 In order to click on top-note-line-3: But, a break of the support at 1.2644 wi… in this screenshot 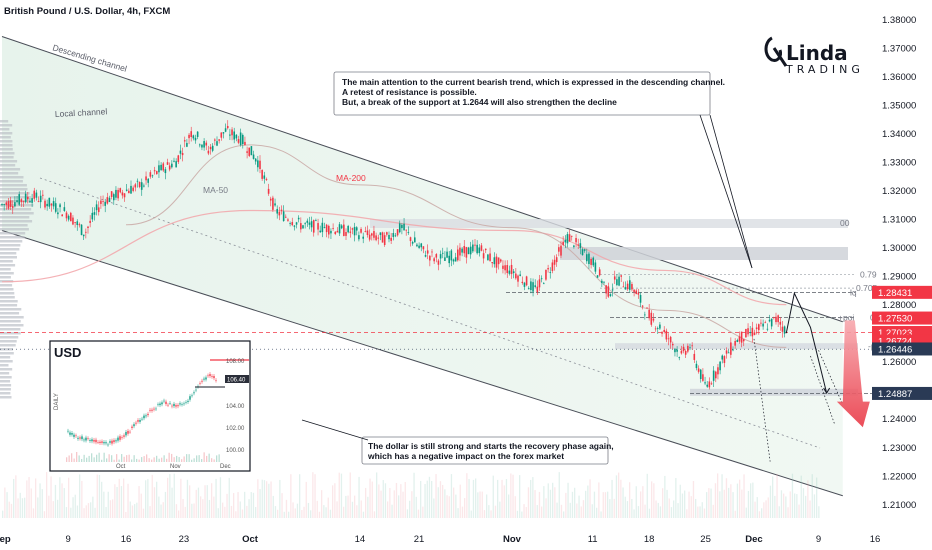, I will do `click(479, 102)`.